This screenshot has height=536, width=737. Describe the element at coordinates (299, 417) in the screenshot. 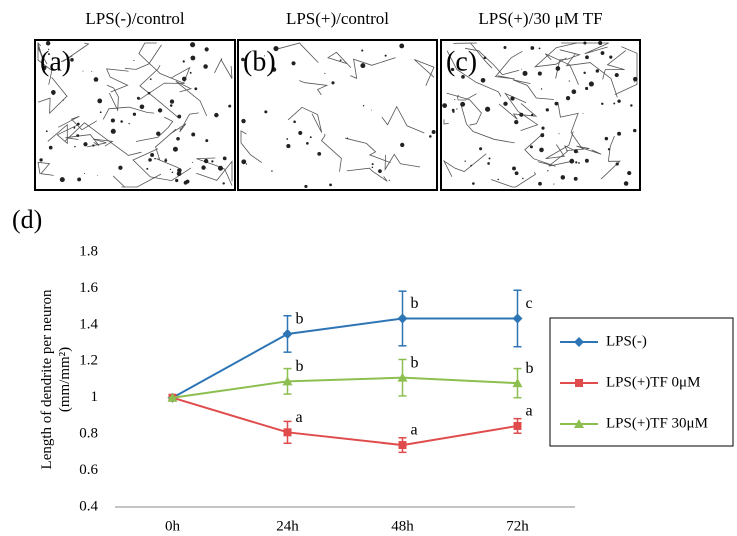

I see `significance-label: a` at that location.